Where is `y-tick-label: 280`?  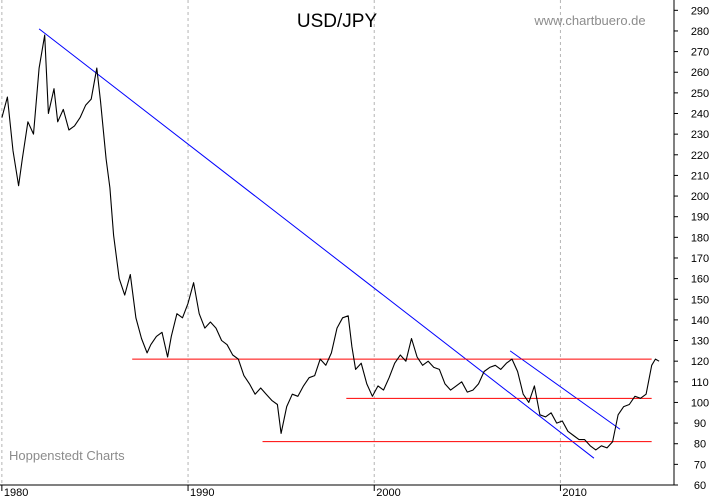 y-tick-label: 280 is located at coordinates (700, 32).